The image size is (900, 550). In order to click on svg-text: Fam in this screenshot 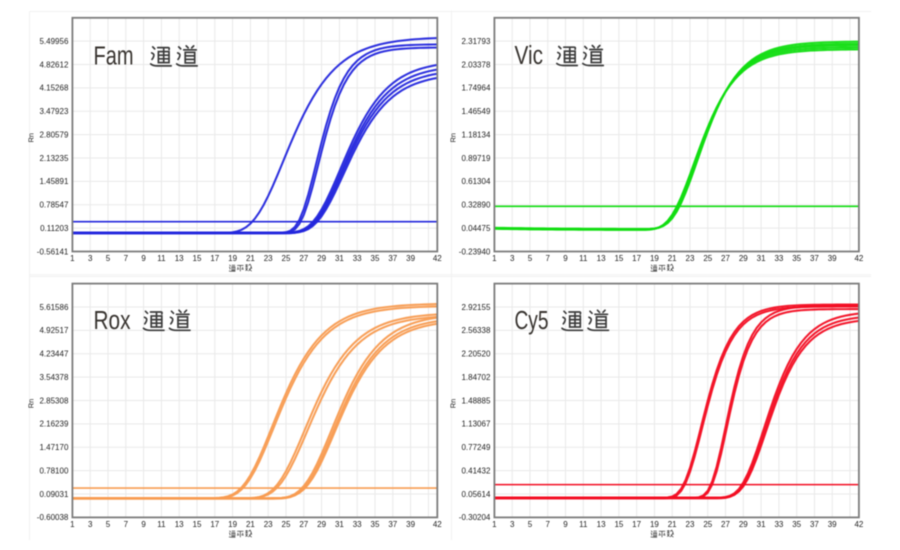, I will do `click(114, 57)`.